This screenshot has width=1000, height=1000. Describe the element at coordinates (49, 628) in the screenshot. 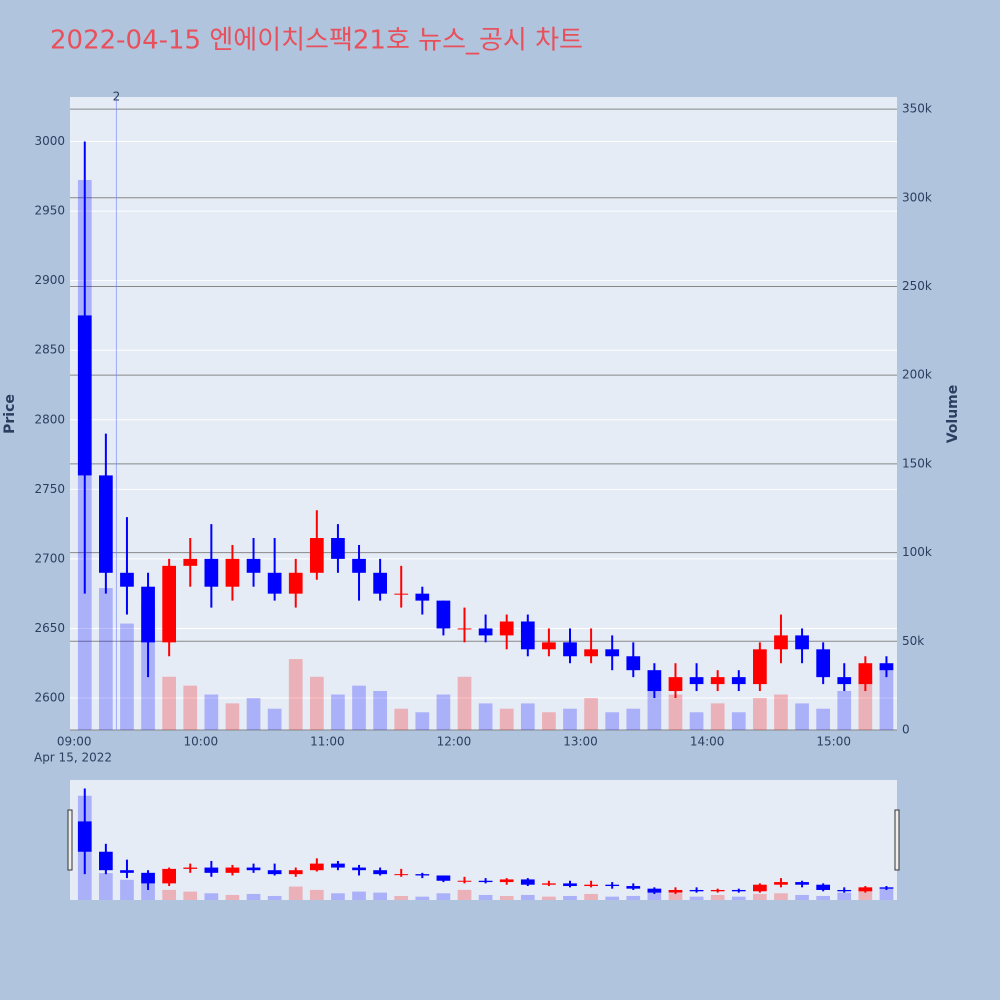

I see `y-tick-label: 2650` at that location.